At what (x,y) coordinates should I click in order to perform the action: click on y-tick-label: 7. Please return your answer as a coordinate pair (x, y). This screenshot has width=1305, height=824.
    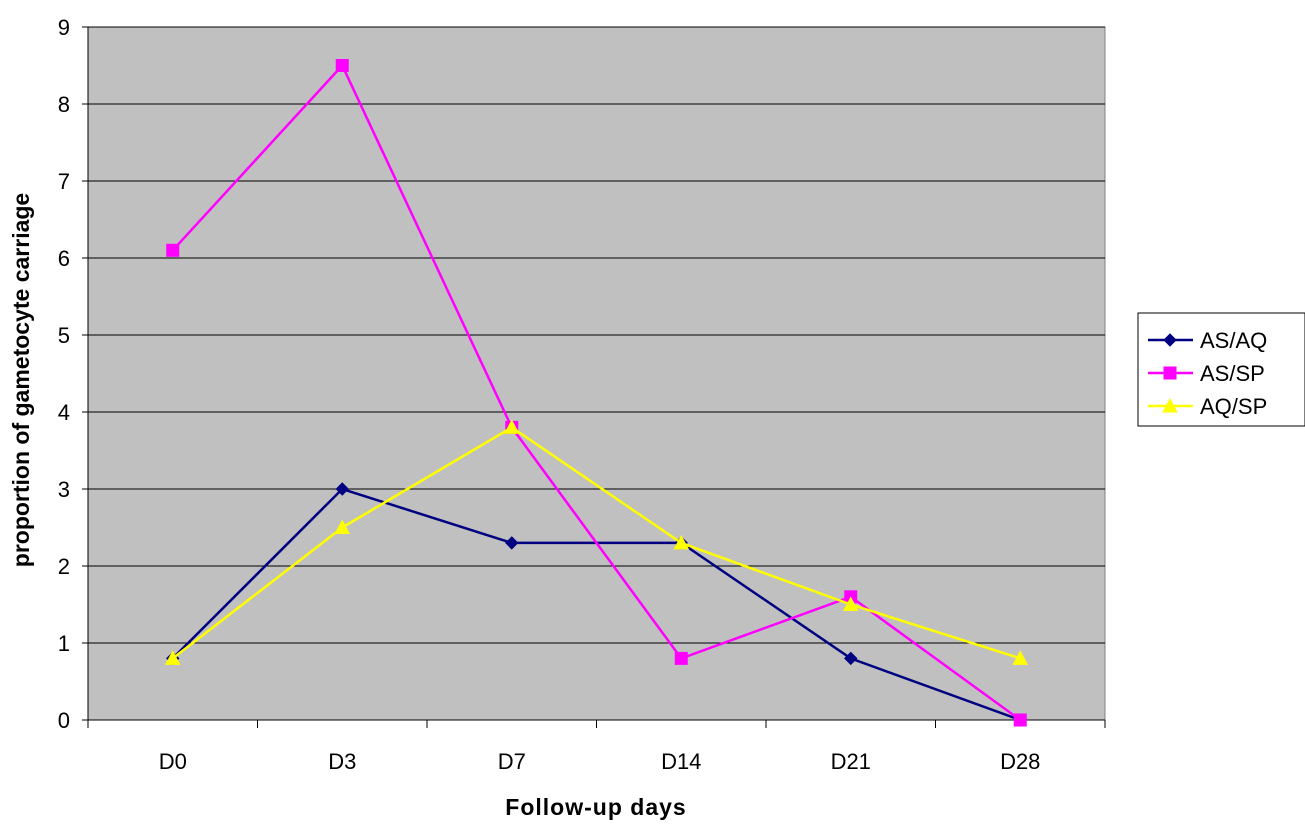
    Looking at the image, I should click on (64, 181).